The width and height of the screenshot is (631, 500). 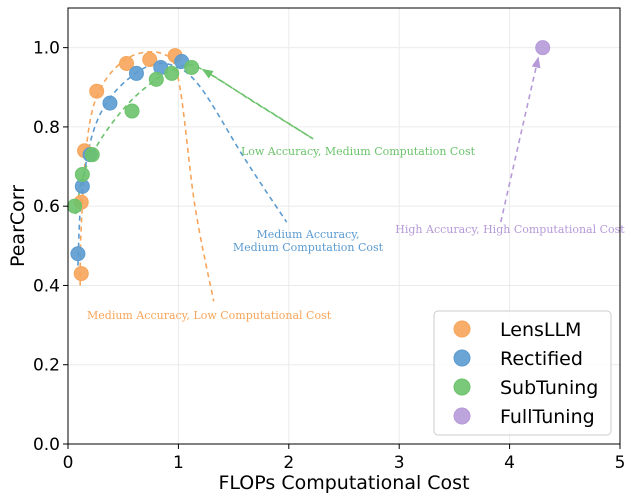 I want to click on x-tick-label: 2, so click(x=288, y=463).